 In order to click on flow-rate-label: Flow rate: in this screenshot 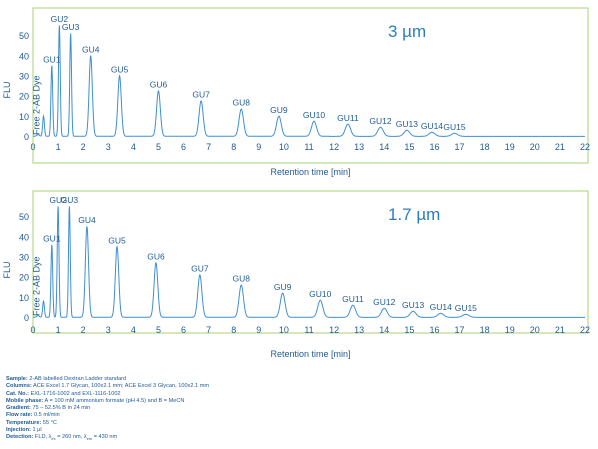, I will do `click(19, 415)`.